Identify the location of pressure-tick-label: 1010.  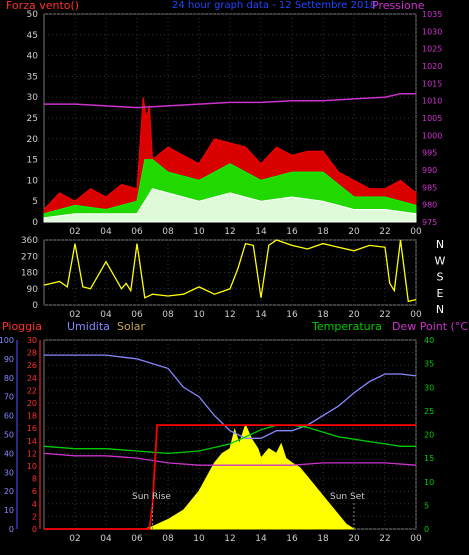
(432, 101).